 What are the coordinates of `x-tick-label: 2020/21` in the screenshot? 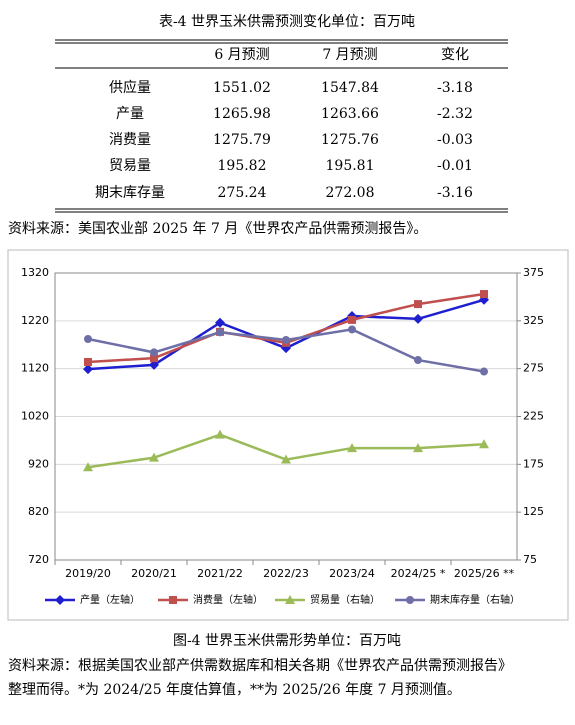 It's located at (154, 573).